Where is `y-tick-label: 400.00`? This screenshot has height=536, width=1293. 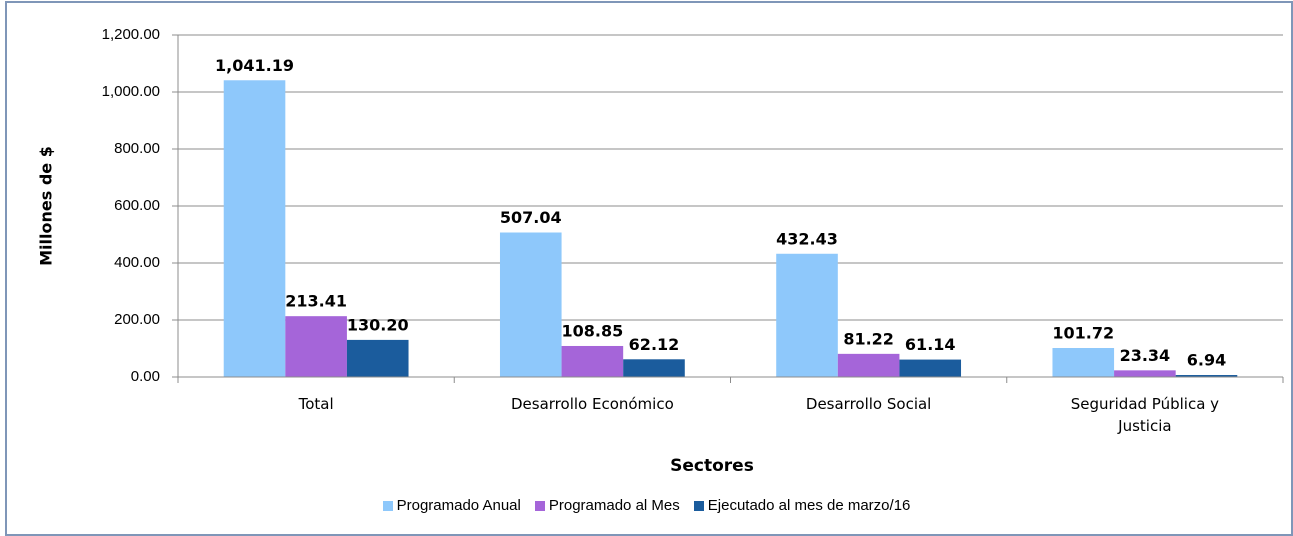
y-tick-label: 400.00 is located at coordinates (137, 262).